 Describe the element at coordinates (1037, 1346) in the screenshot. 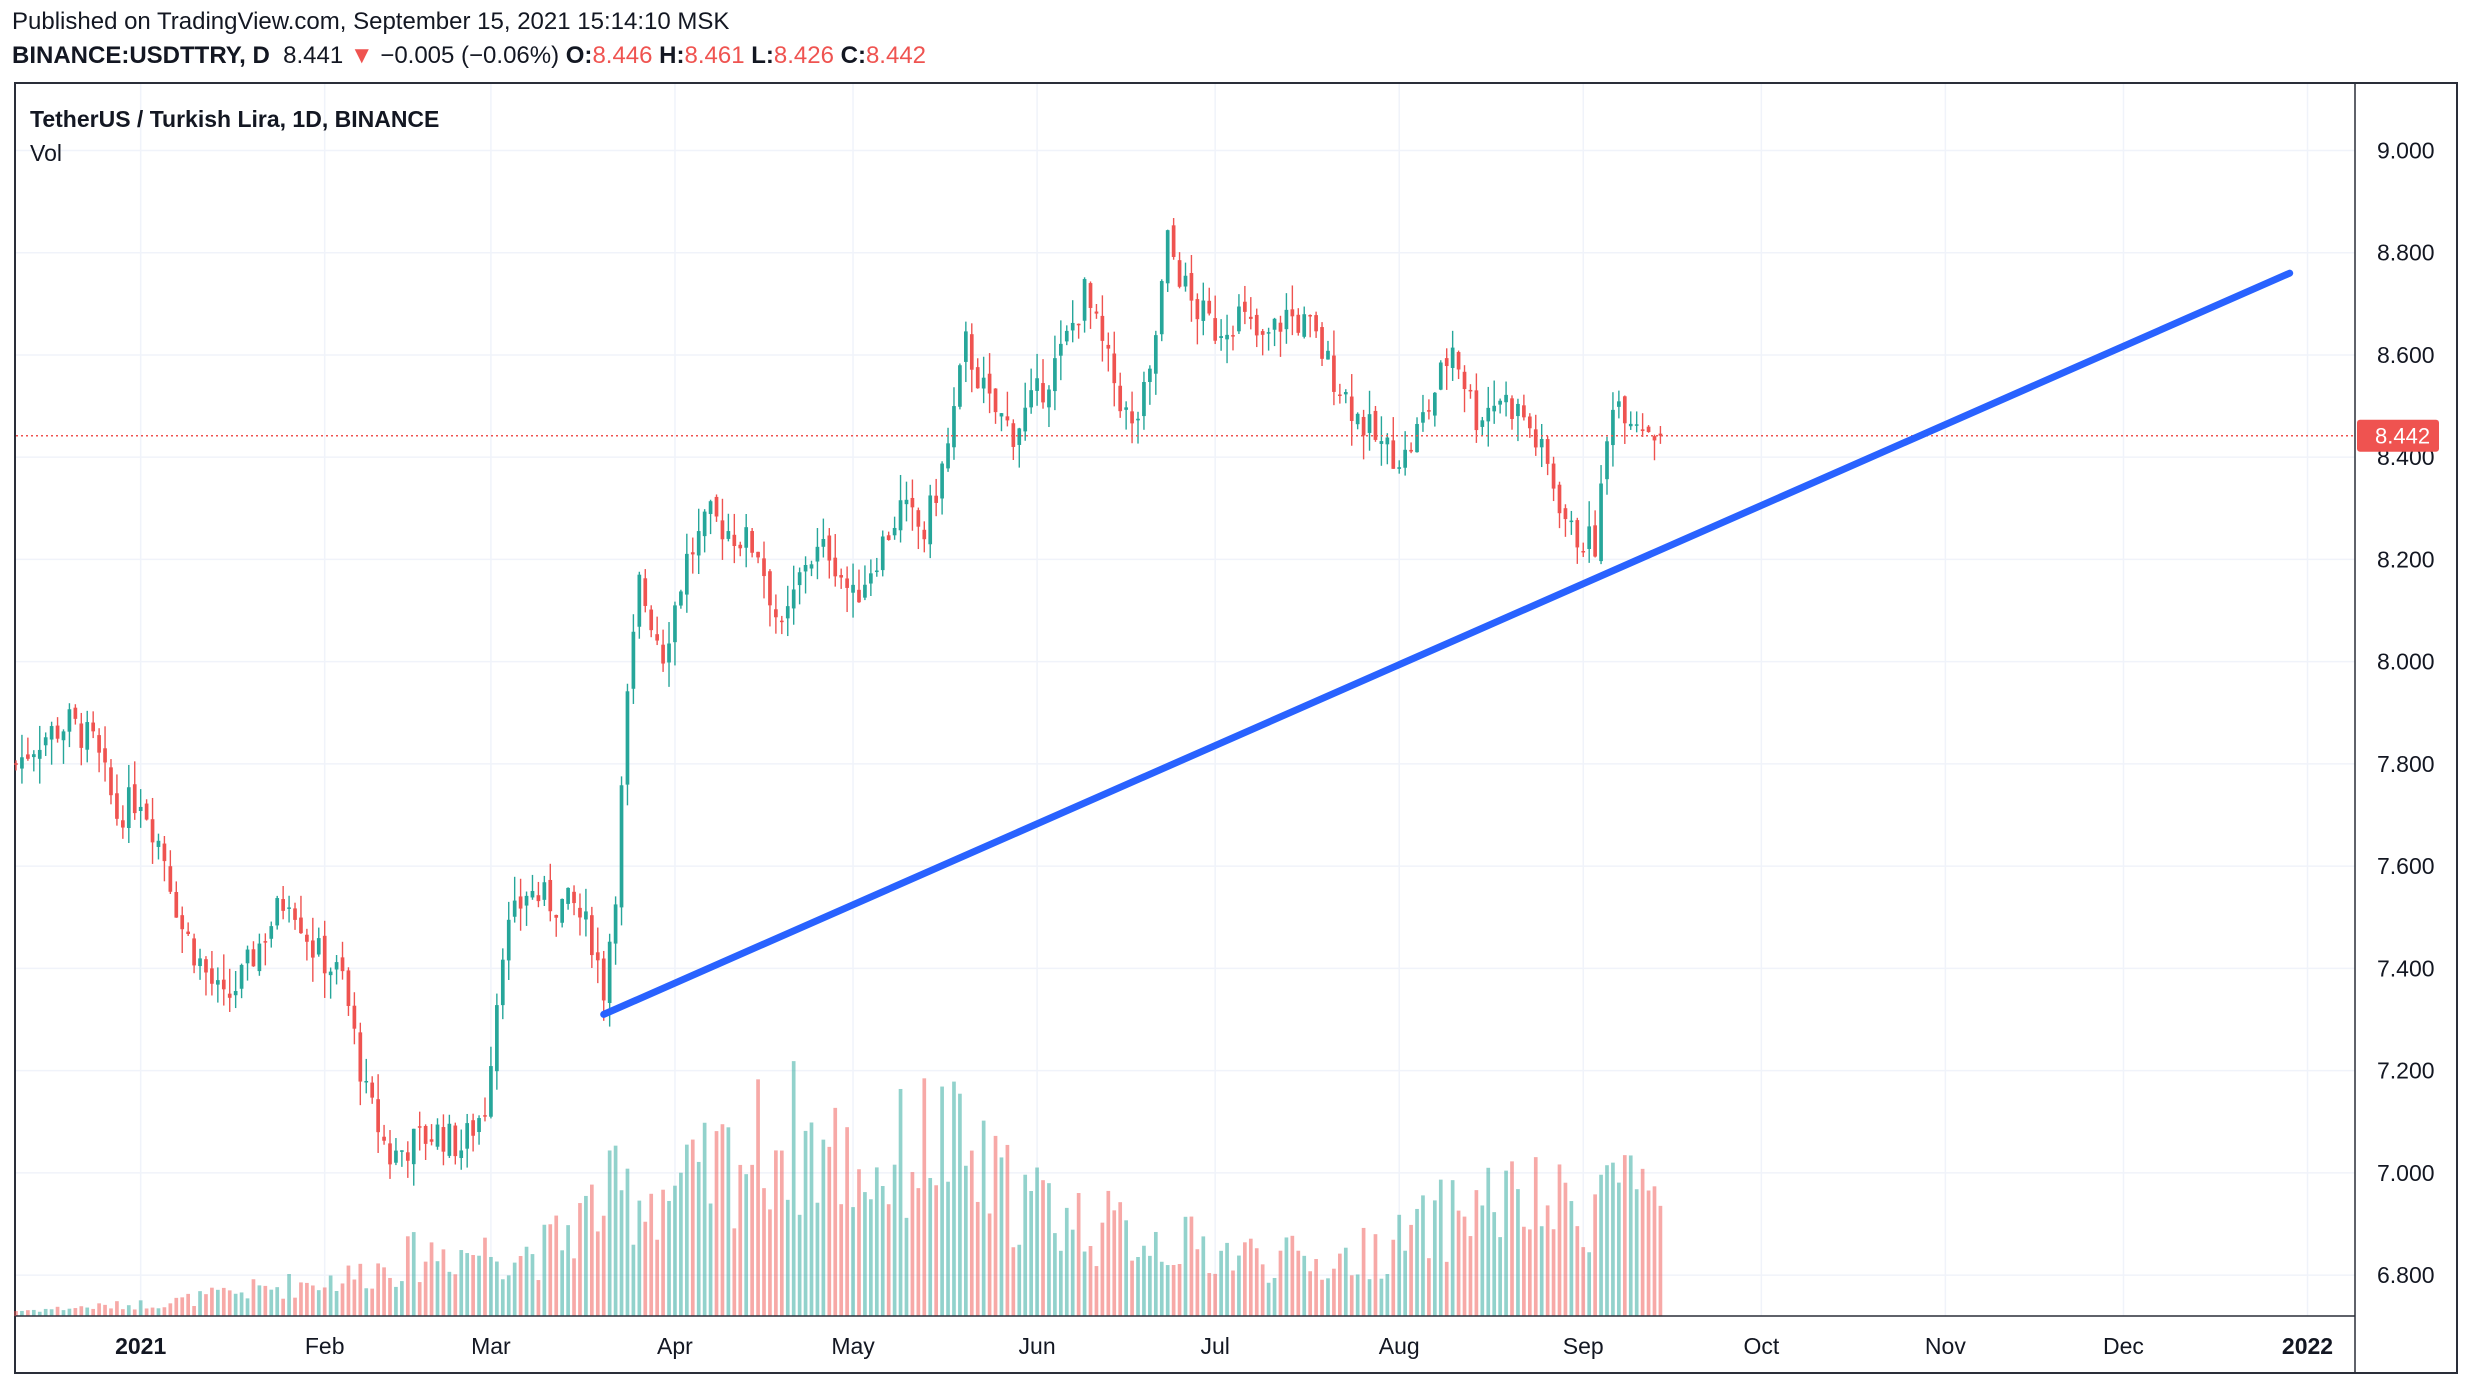

I see `time-tick-label: Jun` at that location.